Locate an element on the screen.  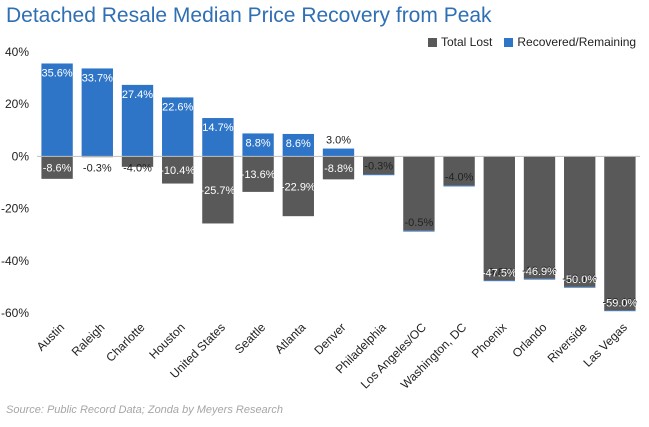
y-tick-label: 20% is located at coordinates (17, 104).